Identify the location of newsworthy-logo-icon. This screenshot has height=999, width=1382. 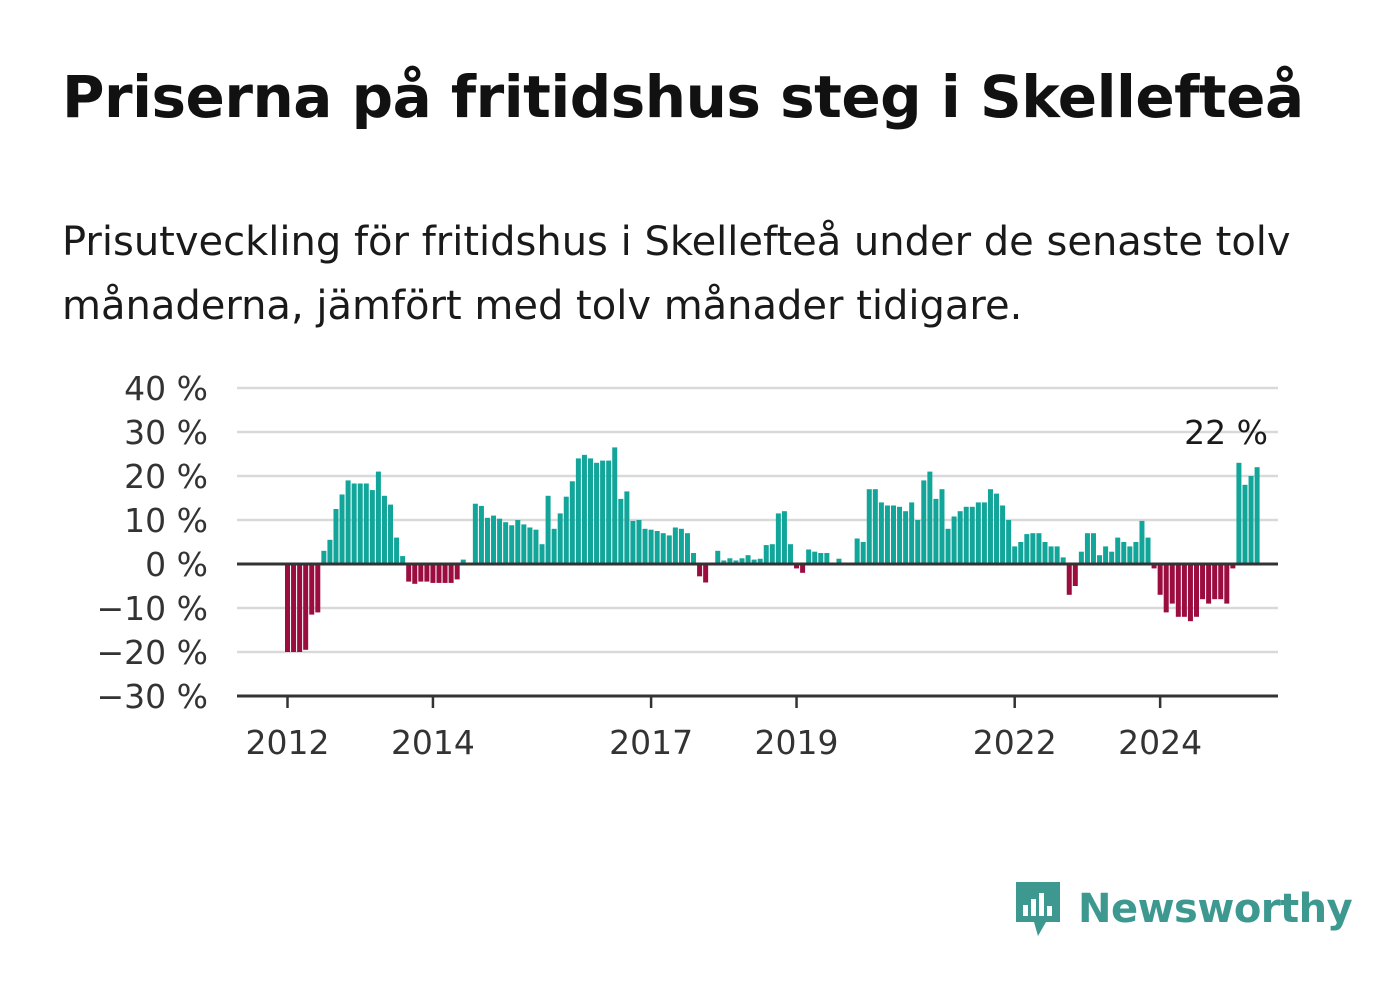
(1038, 909).